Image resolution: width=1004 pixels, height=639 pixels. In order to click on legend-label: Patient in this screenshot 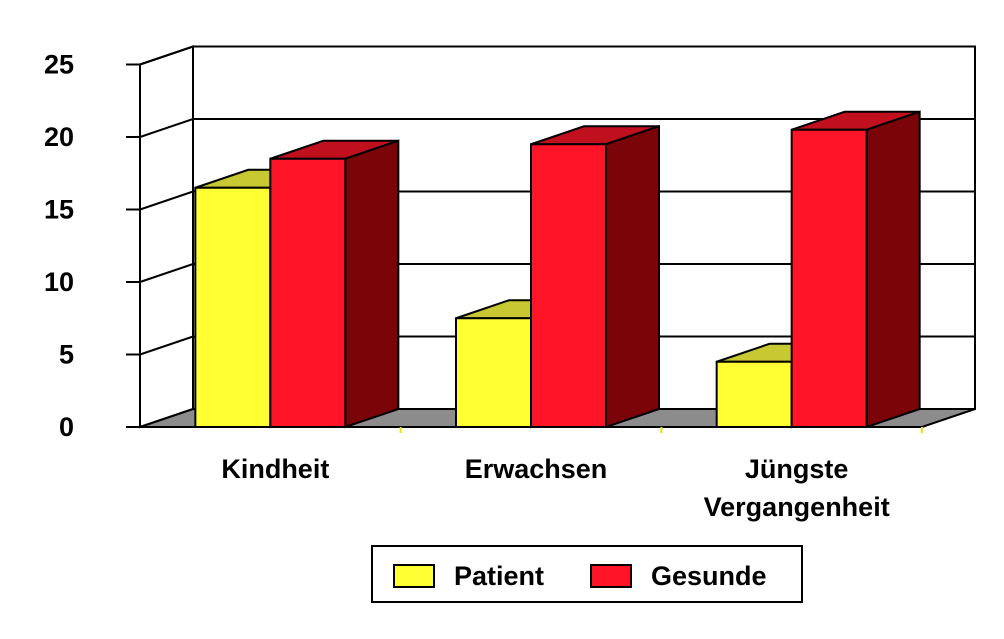, I will do `click(499, 576)`.